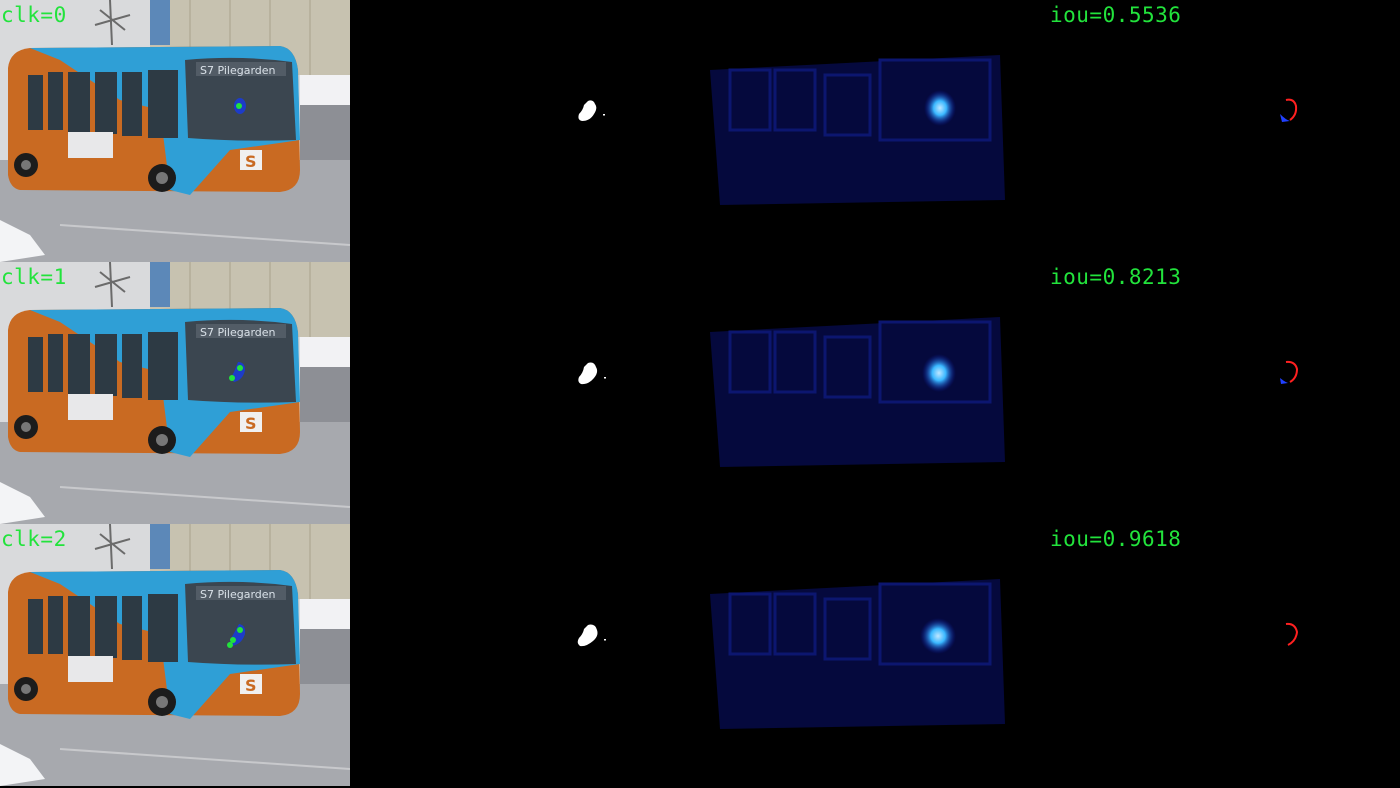 The width and height of the screenshot is (1400, 788). Describe the element at coordinates (1116, 539) in the screenshot. I see `iou-score-label: iou=0.9618` at that location.